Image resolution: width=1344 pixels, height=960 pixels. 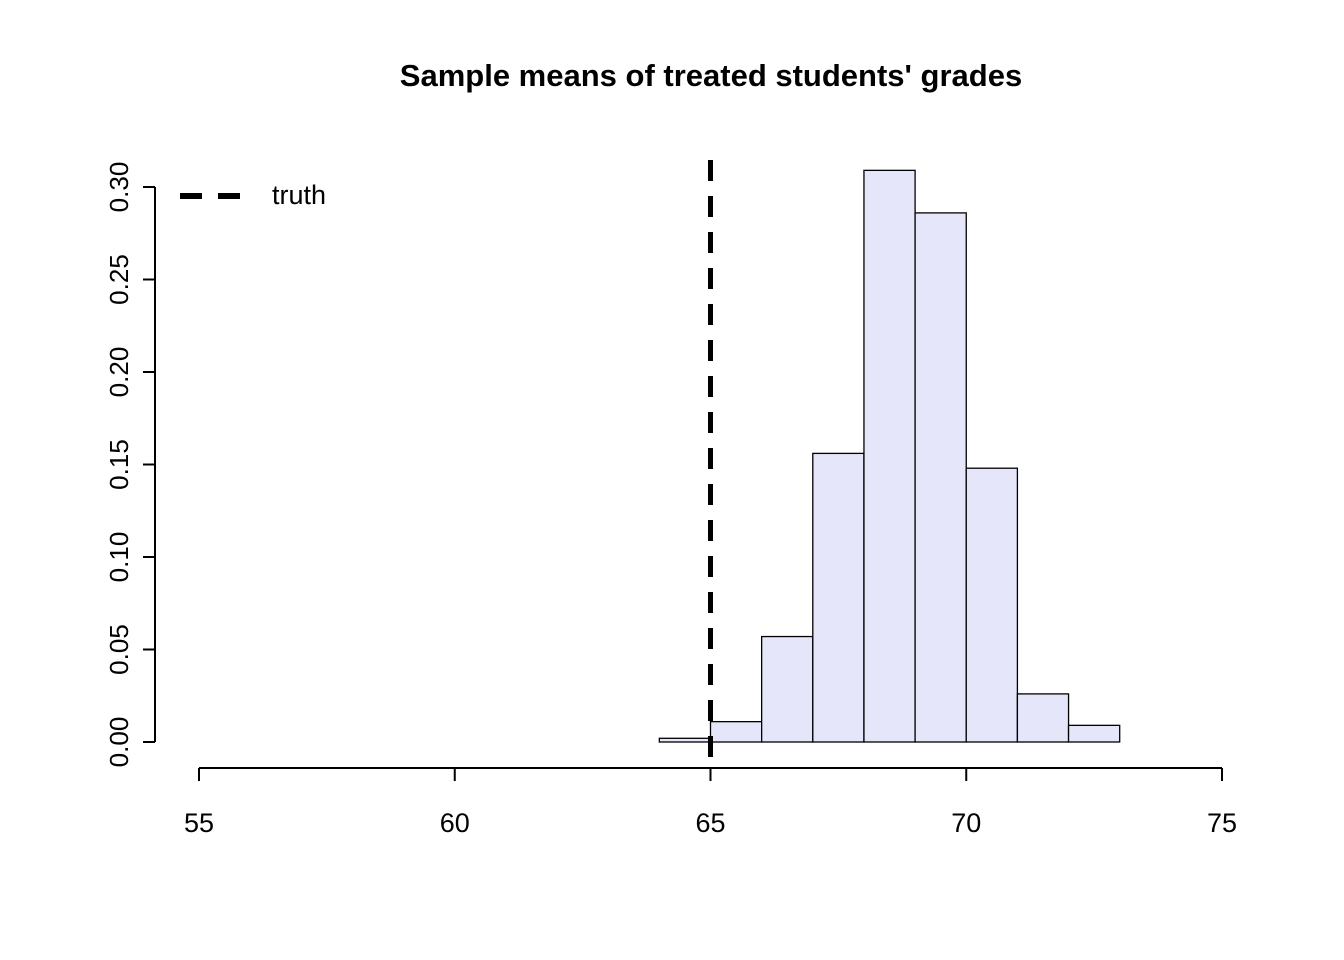 What do you see at coordinates (119, 742) in the screenshot?
I see `y-axis-tick-label: 0.00` at bounding box center [119, 742].